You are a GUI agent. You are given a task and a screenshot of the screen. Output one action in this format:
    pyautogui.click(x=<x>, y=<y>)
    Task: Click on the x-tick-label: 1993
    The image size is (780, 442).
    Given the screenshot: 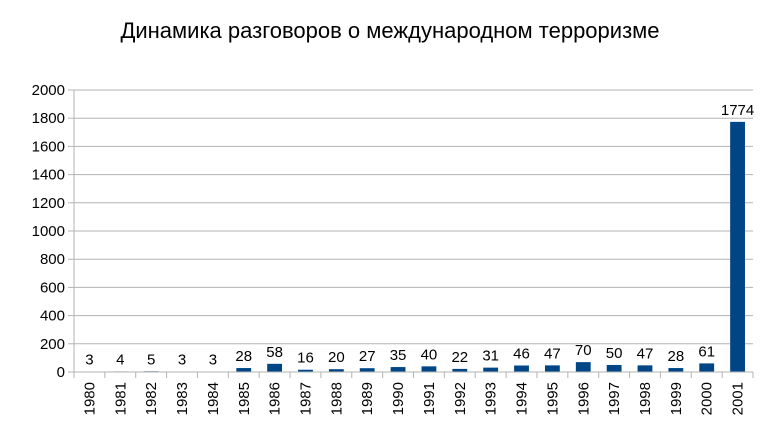 What is the action you would take?
    pyautogui.click(x=491, y=398)
    